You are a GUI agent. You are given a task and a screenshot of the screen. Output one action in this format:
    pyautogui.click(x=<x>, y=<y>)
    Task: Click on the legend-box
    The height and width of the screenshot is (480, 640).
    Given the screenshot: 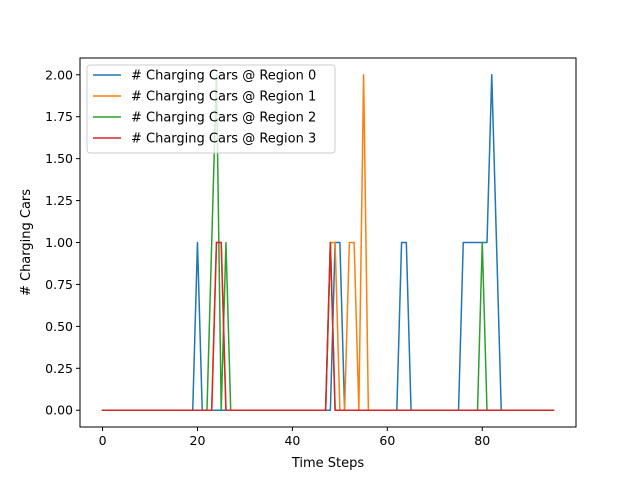 What is the action you would take?
    pyautogui.click(x=211, y=109)
    